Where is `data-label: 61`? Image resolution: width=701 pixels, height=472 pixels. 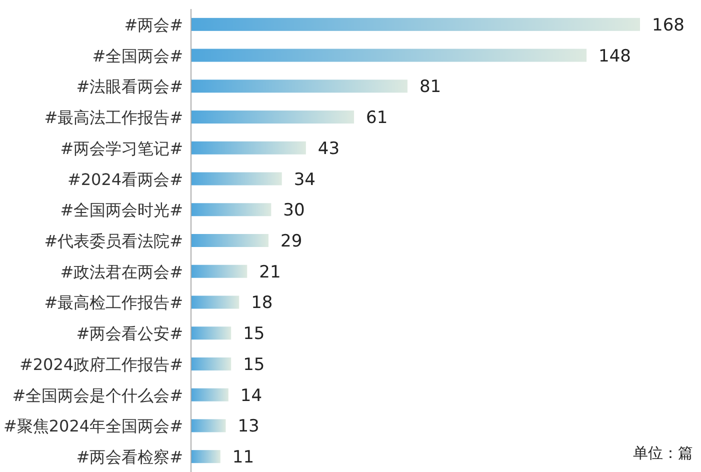 data-label: 61 is located at coordinates (377, 118).